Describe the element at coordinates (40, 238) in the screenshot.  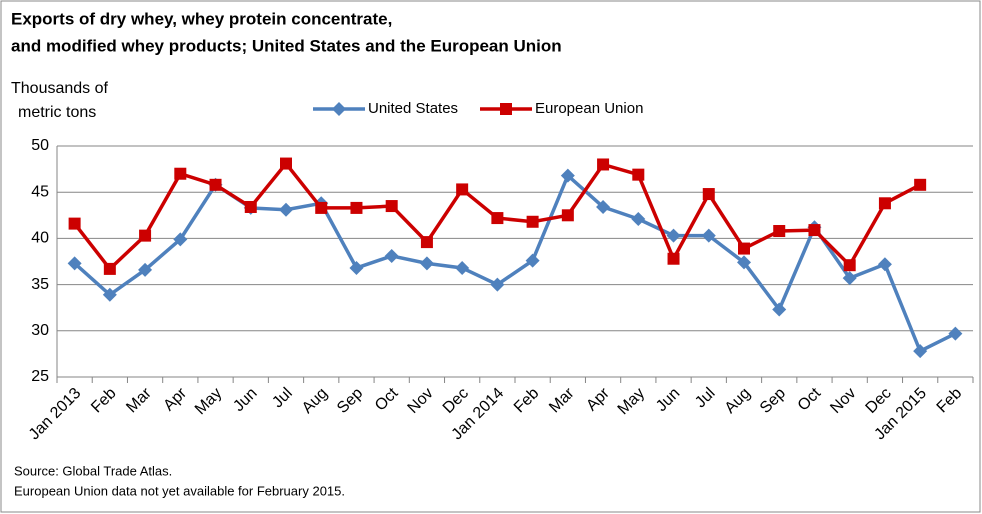
I see `y-tick-label: 40` at that location.